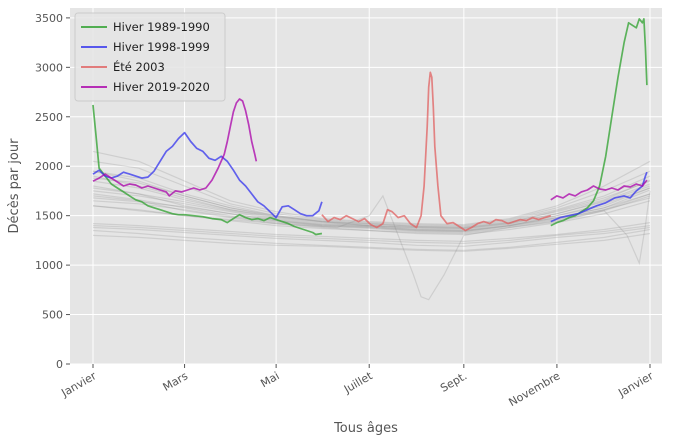 The image size is (684, 442). I want to click on x-tick-label: Novembre, so click(535, 389).